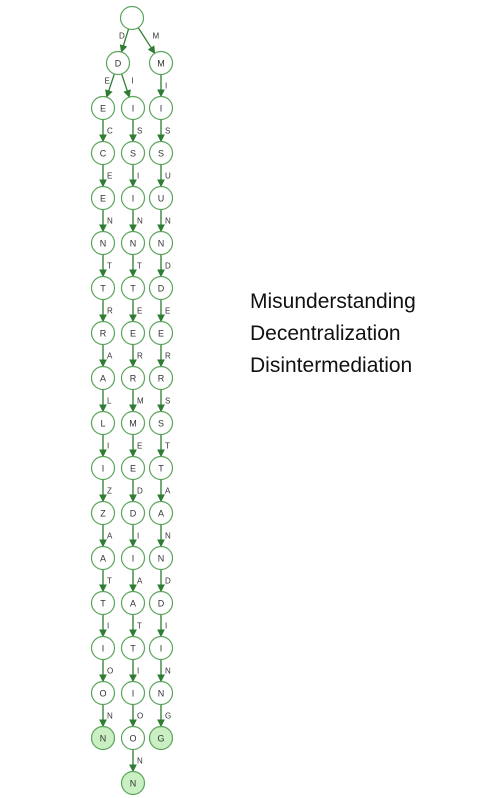 The height and width of the screenshot is (798, 482). Describe the element at coordinates (140, 761) in the screenshot. I see `edge-disintermediation-17-label: N` at that location.